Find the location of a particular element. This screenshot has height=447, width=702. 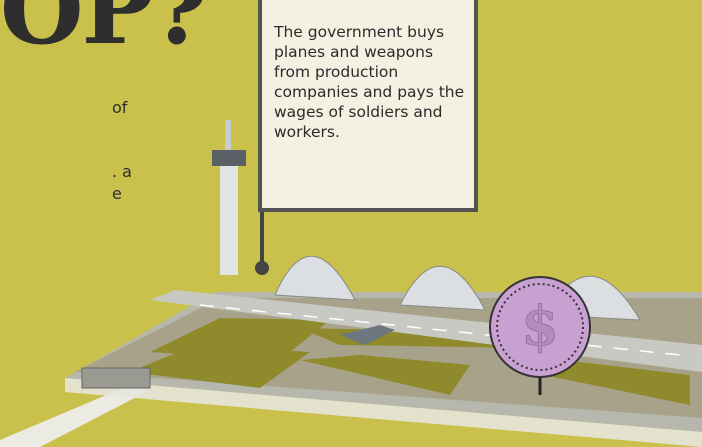

body-text: . a is located at coordinates (122, 171).